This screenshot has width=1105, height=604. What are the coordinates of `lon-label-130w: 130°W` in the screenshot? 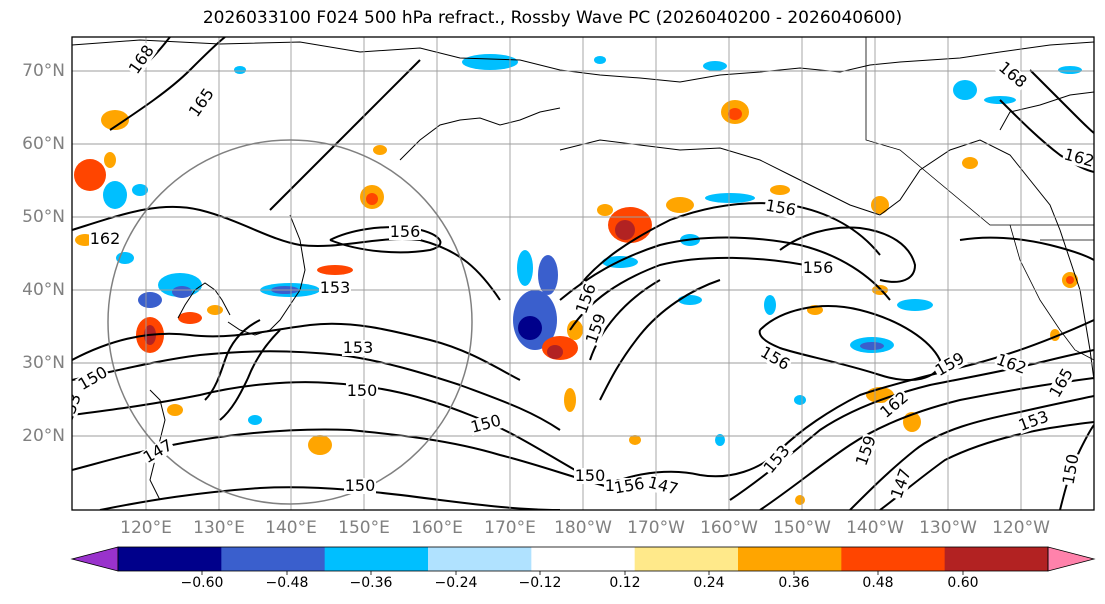 It's located at (948, 528).